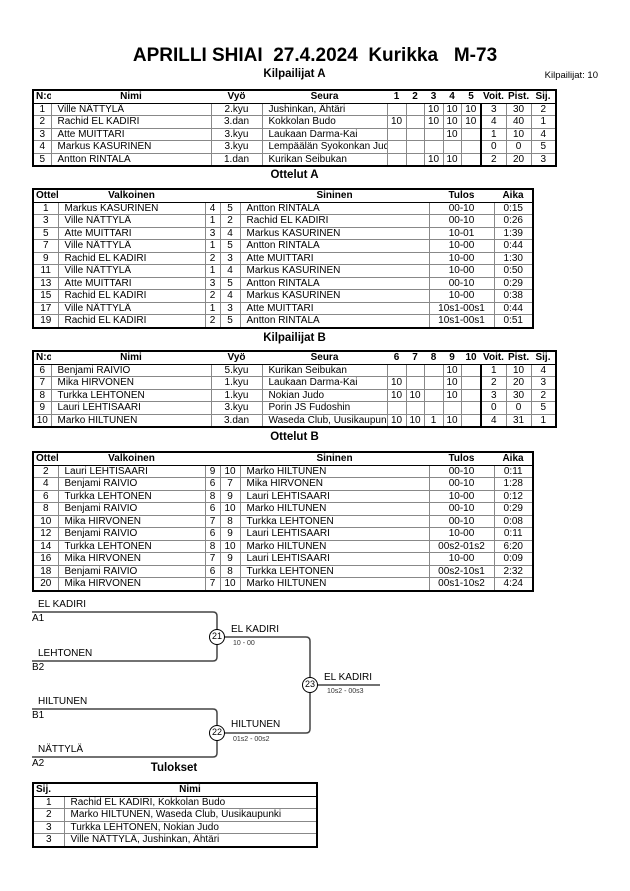  Describe the element at coordinates (294, 338) in the screenshot. I see `pool-b-title: Kilpailijat B` at that location.